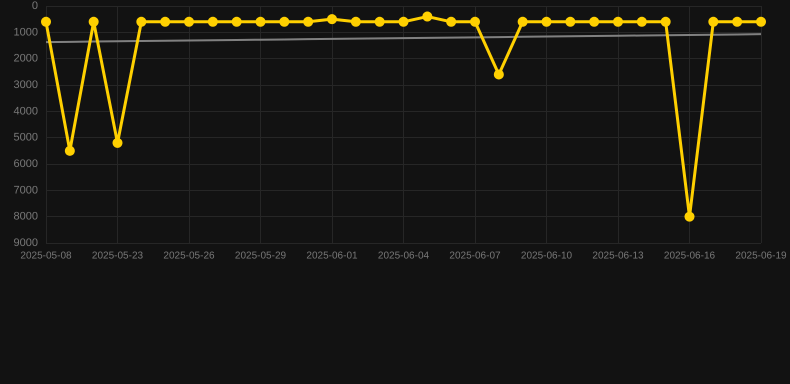 Image resolution: width=790 pixels, height=384 pixels. Describe the element at coordinates (475, 256) in the screenshot. I see `x-tick-label: 2025-06-07` at that location.